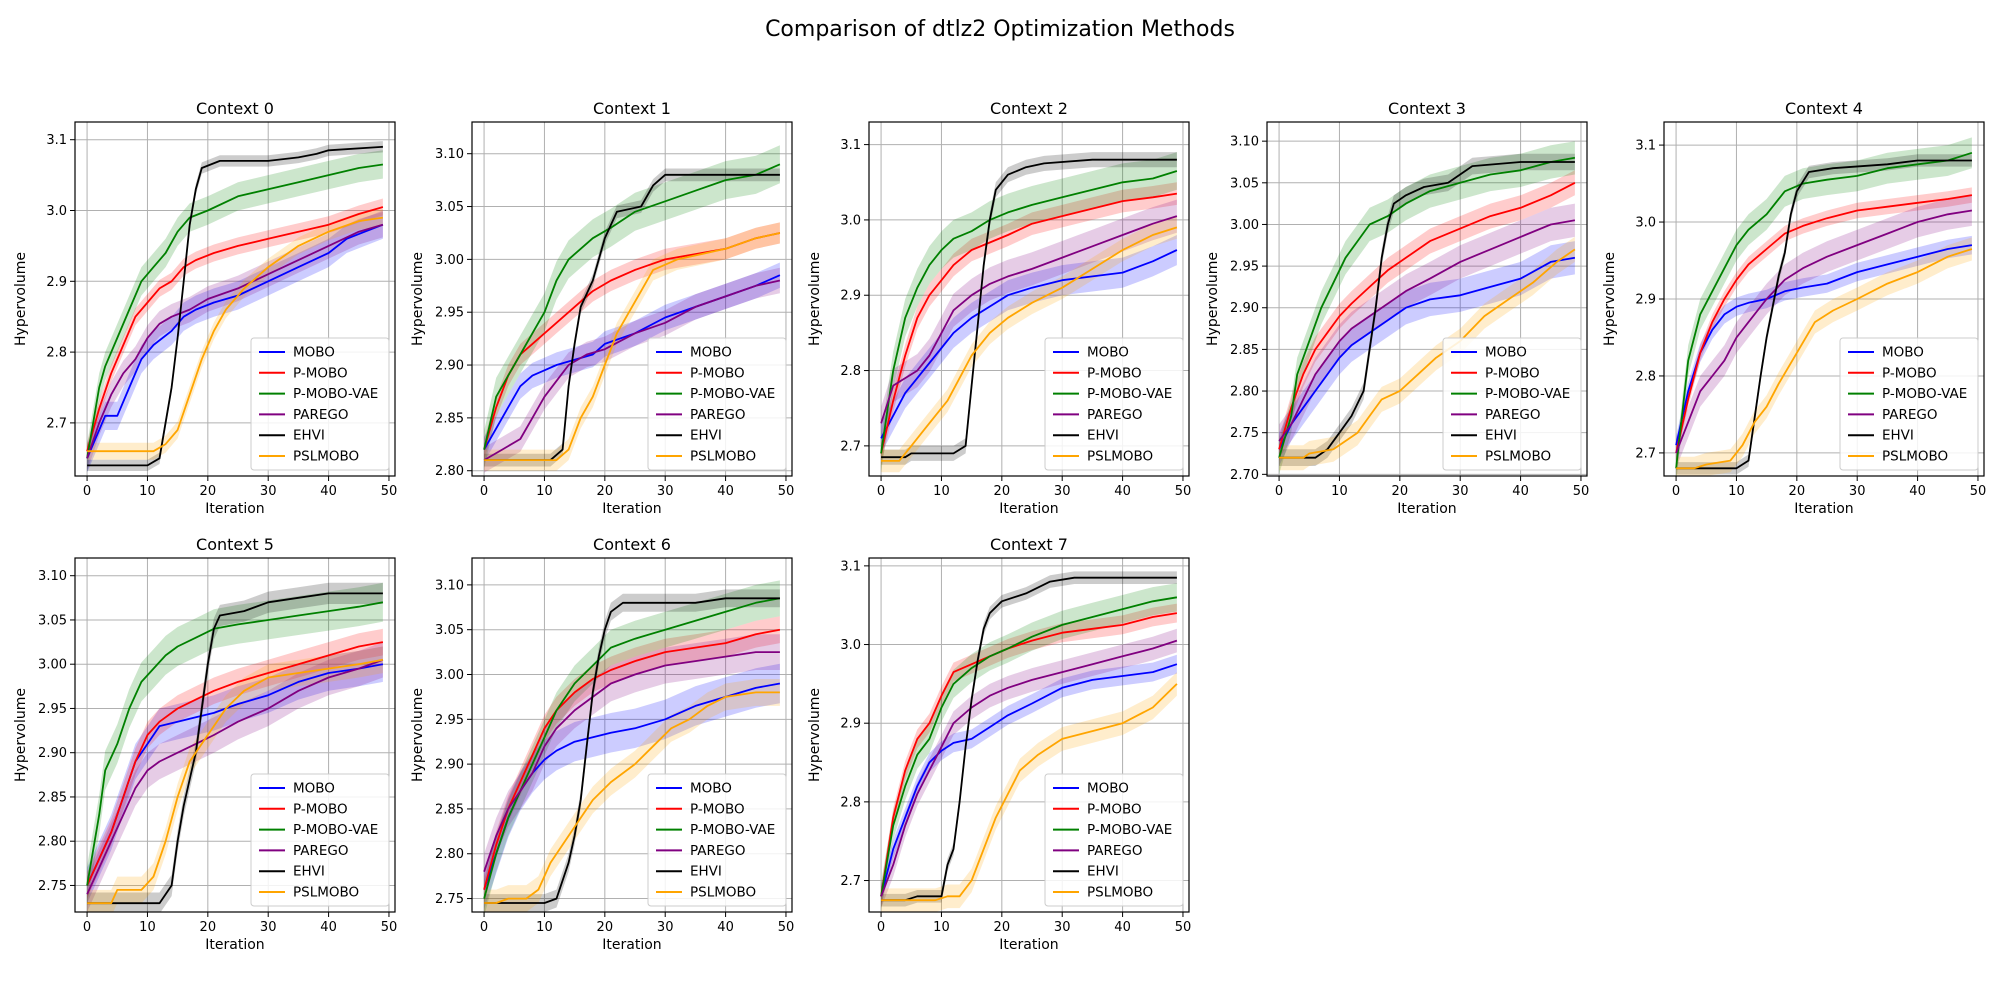 The height and width of the screenshot is (1000, 2000). Describe the element at coordinates (235, 334) in the screenshot. I see `series-line-pslmobo` at that location.